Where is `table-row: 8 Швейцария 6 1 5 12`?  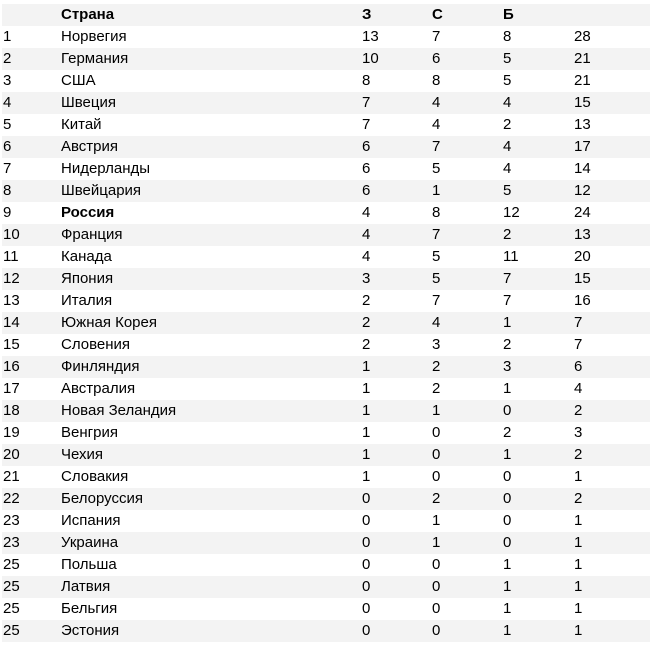
table-row: 8 Швейцария 6 1 5 12 is located at coordinates (326, 191).